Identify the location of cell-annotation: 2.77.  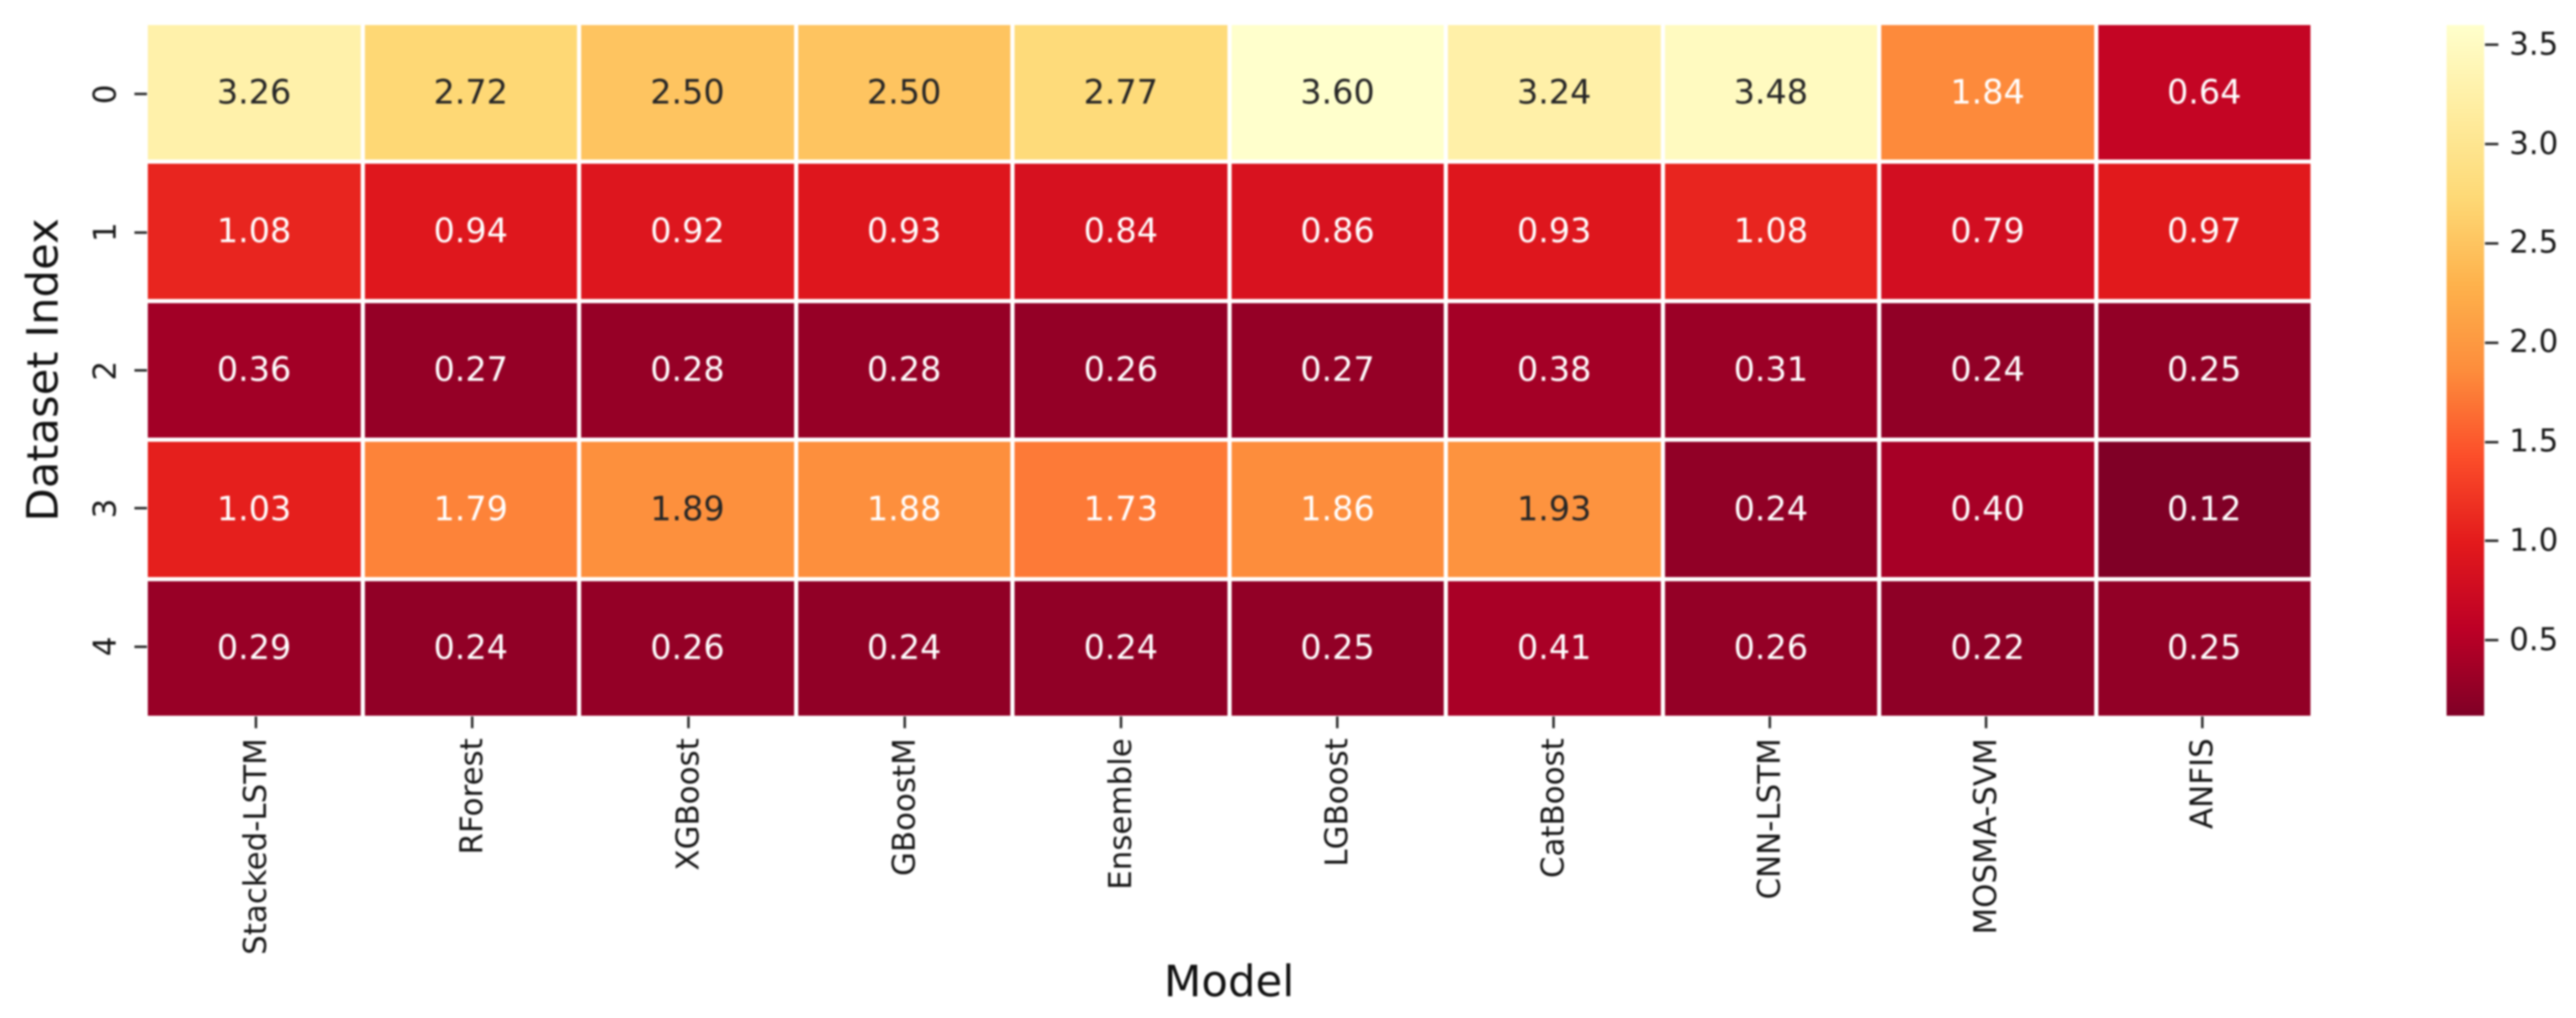
(1120, 92).